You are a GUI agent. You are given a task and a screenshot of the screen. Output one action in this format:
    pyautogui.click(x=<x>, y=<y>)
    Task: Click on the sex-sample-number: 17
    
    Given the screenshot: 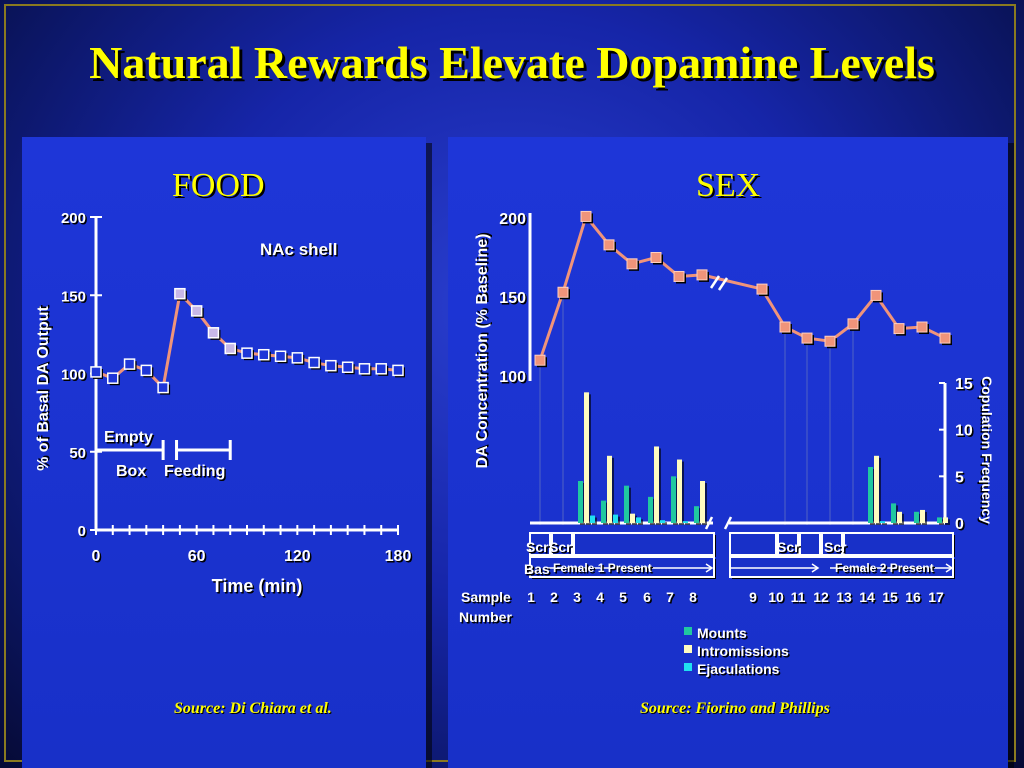 What is the action you would take?
    pyautogui.click(x=936, y=597)
    